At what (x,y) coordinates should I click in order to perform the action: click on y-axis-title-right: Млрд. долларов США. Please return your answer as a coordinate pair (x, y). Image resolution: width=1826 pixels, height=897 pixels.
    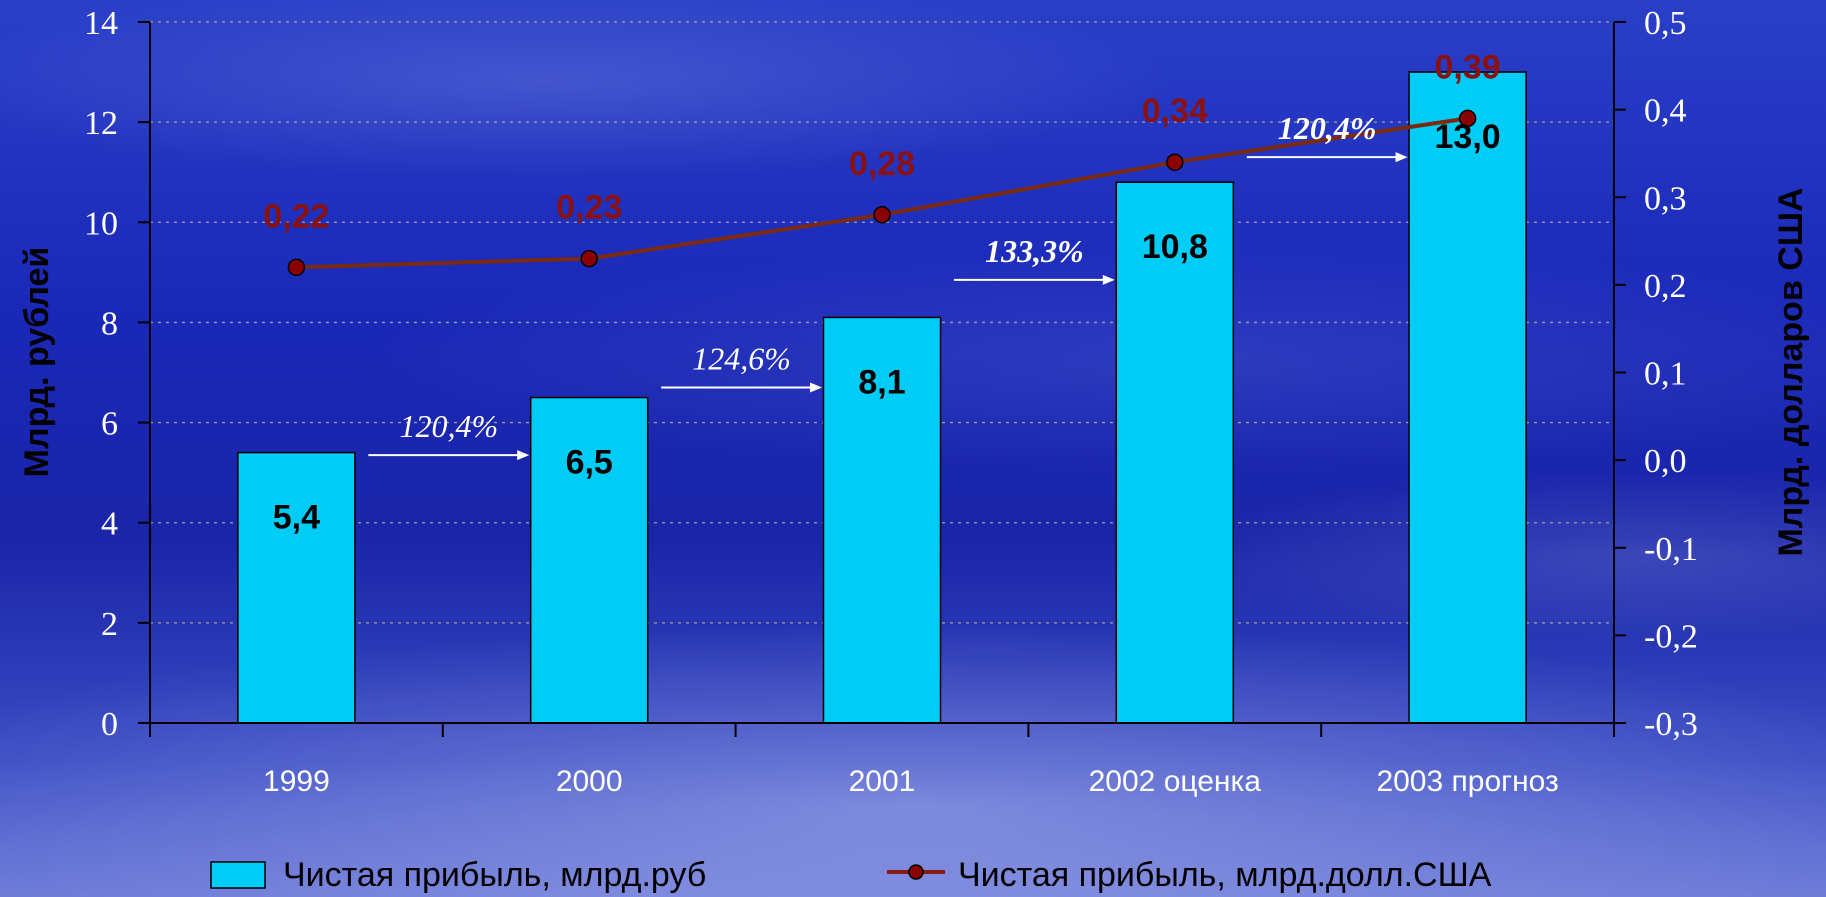
    Looking at the image, I should click on (1791, 371).